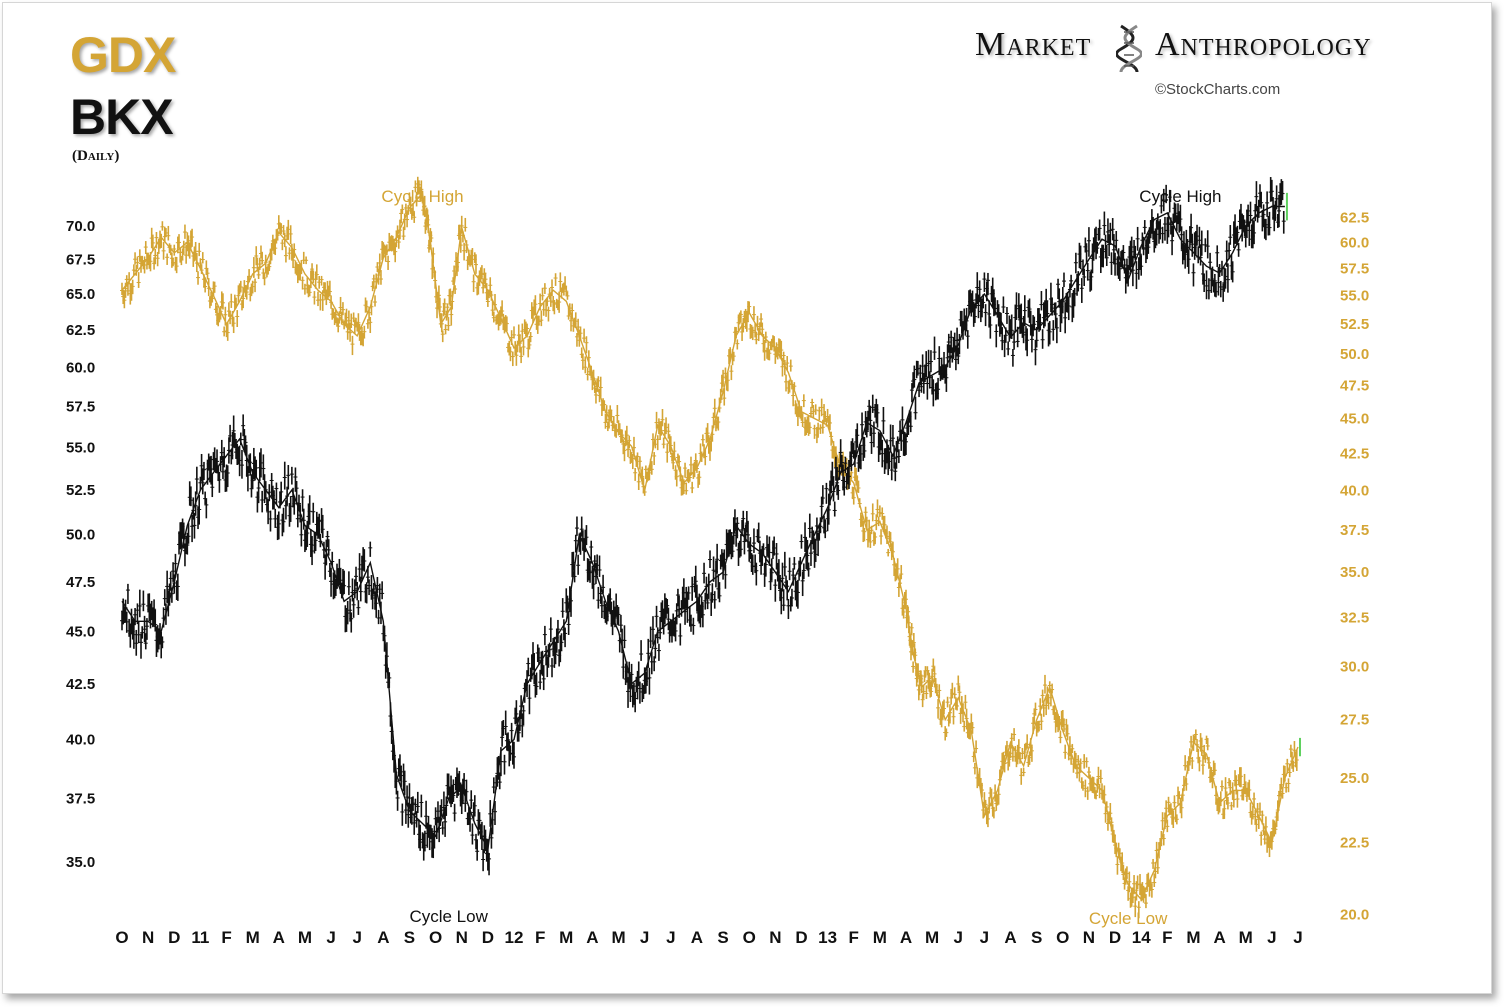 The height and width of the screenshot is (1007, 1504). I want to click on x-tick-label-17: M, so click(566, 937).